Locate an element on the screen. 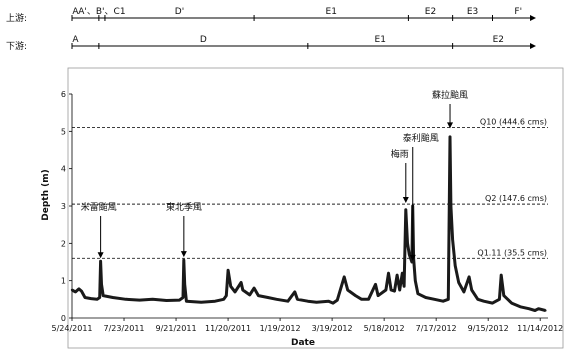 The height and width of the screenshot is (350, 576). annotation-label: 梅雨 is located at coordinates (400, 154).